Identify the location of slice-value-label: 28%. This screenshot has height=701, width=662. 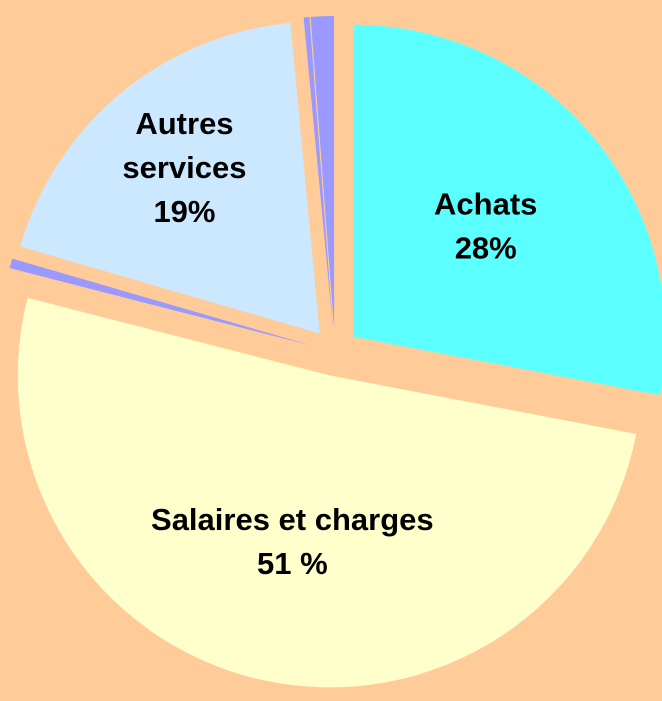
(486, 248).